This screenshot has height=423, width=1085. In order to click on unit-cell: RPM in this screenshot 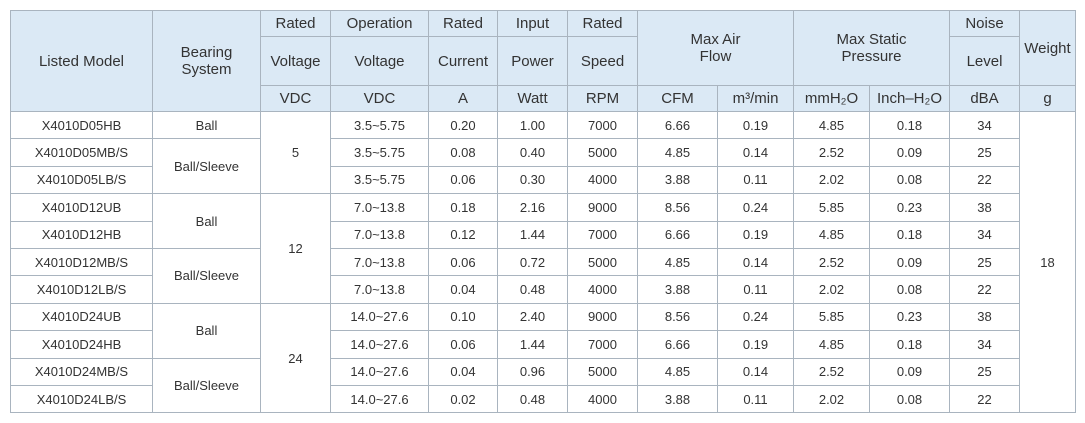, I will do `click(602, 98)`.